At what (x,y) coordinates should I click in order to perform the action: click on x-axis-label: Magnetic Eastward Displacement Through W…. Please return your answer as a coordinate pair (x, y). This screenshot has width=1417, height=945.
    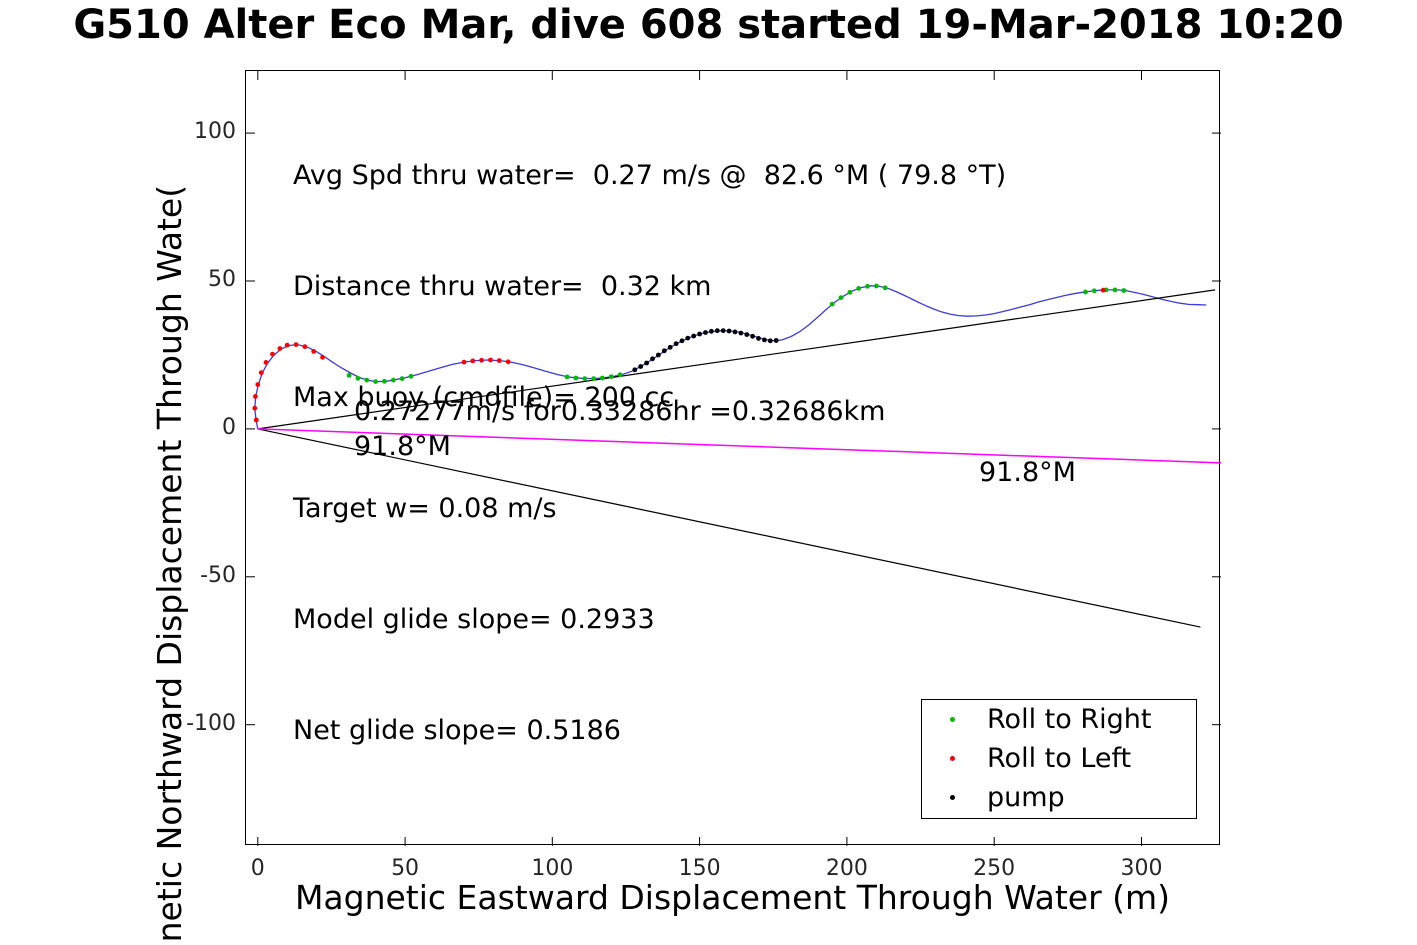
    Looking at the image, I should click on (732, 897).